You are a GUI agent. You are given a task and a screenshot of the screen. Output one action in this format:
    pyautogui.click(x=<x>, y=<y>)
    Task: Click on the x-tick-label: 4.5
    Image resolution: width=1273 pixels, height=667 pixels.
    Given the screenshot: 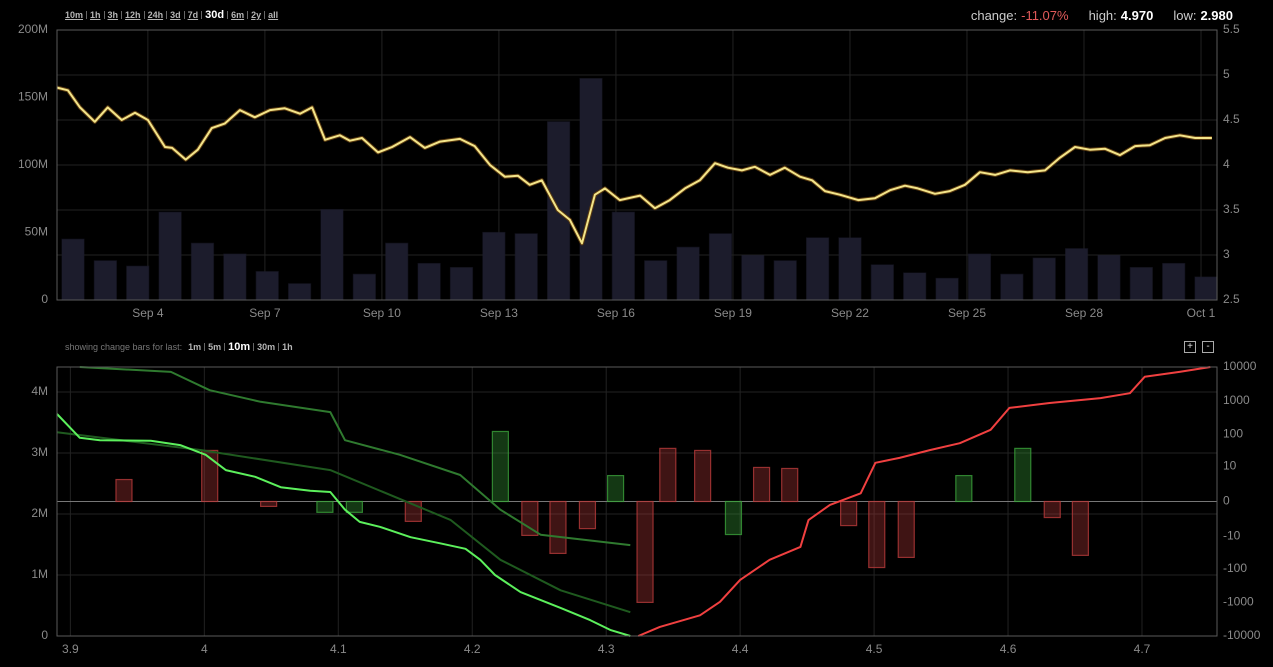 What is the action you would take?
    pyautogui.click(x=874, y=649)
    